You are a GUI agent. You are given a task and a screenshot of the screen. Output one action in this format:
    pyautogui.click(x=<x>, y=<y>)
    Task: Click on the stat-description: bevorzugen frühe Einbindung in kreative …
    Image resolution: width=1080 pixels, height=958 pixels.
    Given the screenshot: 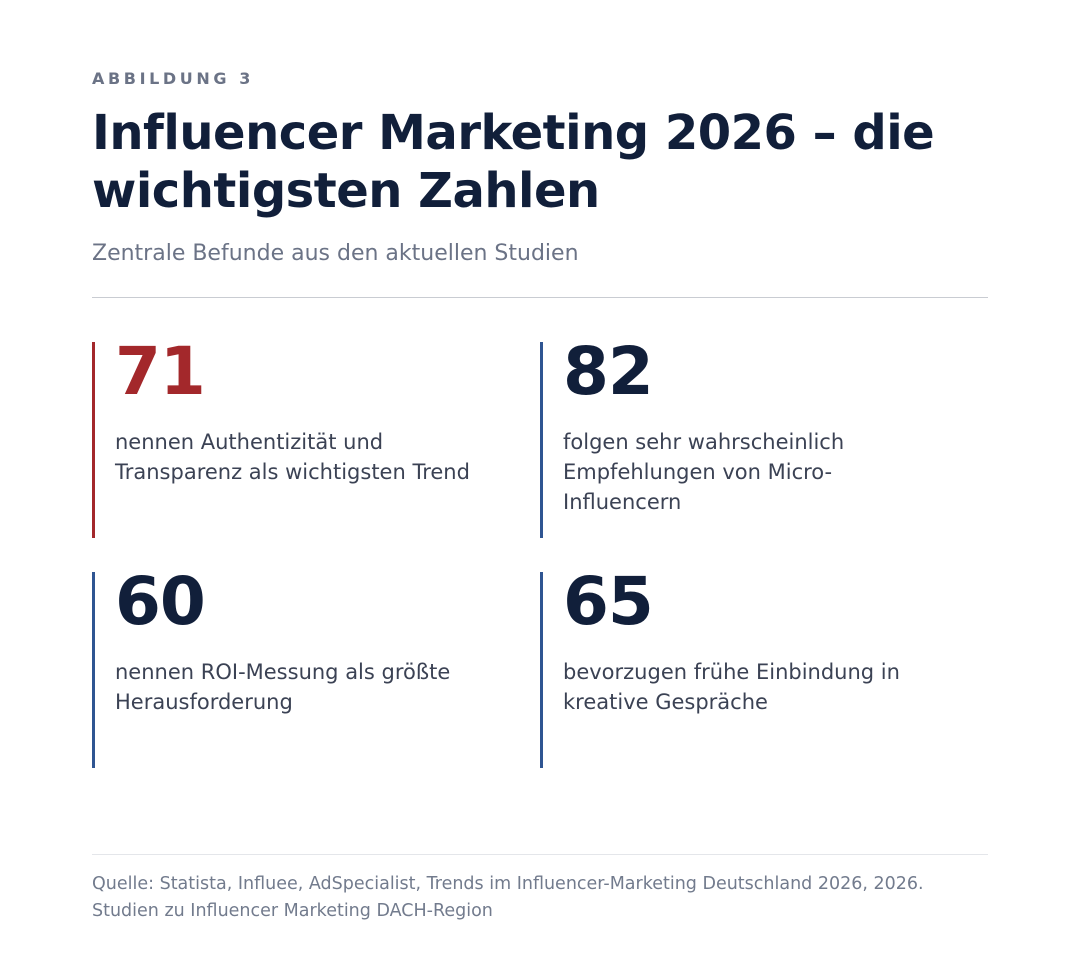 What is the action you would take?
    pyautogui.click(x=731, y=687)
    